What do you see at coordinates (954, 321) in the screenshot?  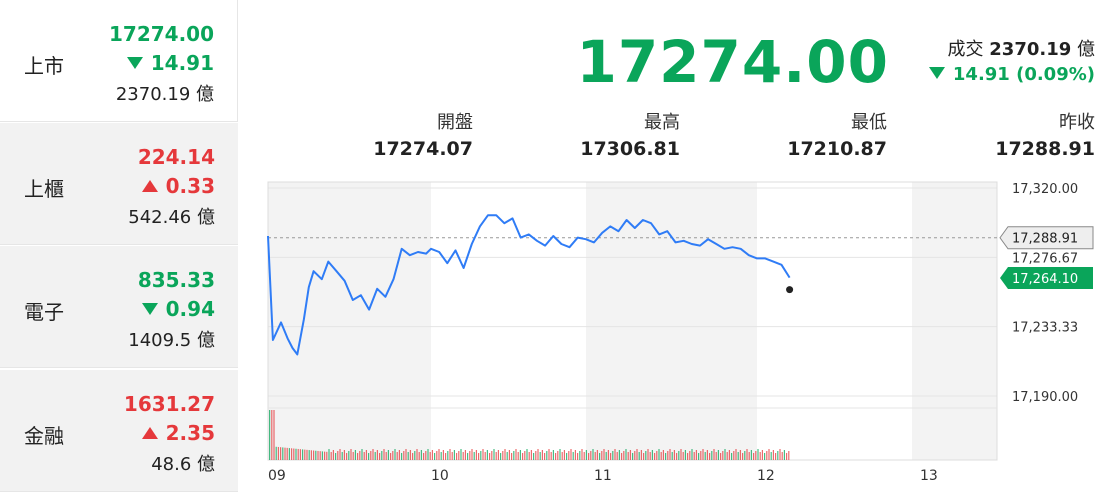 I see `session-band` at bounding box center [954, 321].